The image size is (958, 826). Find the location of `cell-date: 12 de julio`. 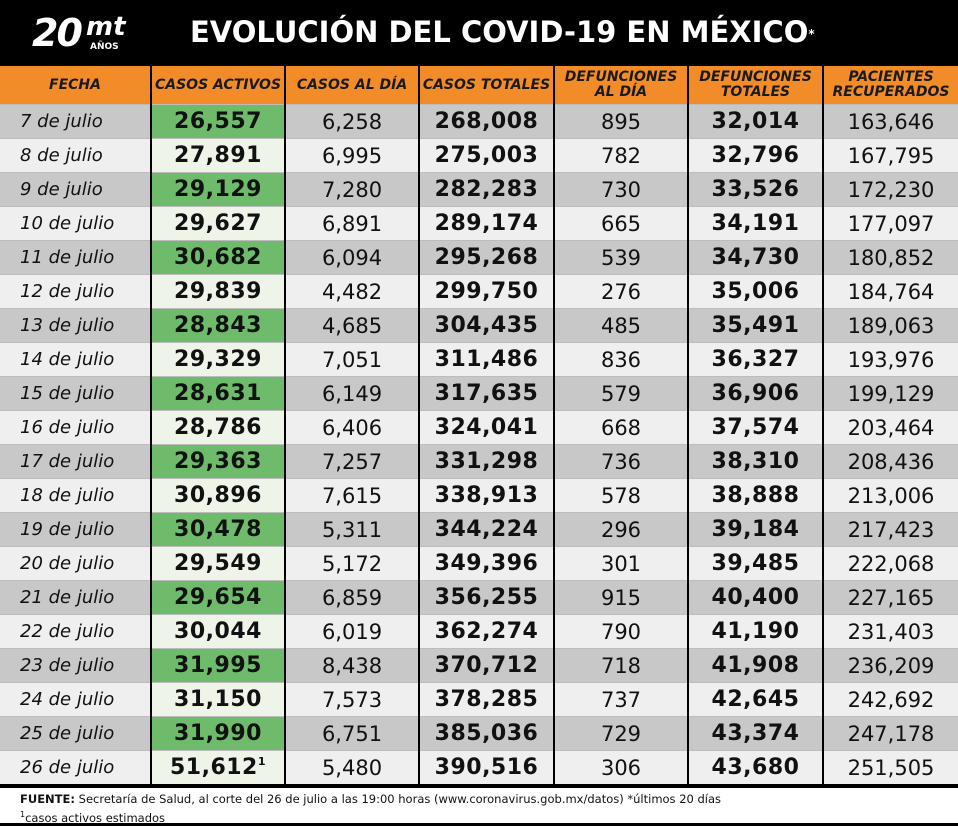

cell-date: 12 de julio is located at coordinates (76, 291).